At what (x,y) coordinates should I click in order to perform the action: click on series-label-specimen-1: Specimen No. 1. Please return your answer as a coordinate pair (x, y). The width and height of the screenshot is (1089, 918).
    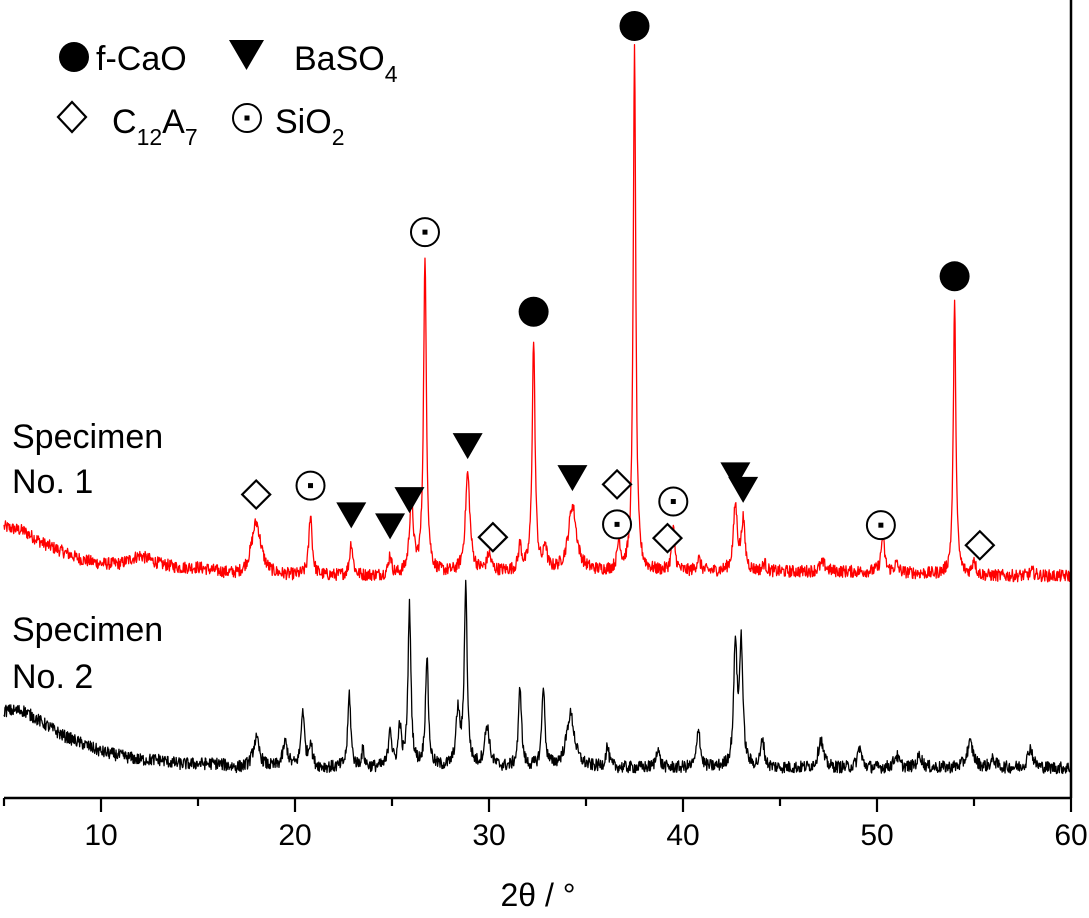
    Looking at the image, I should click on (87, 459).